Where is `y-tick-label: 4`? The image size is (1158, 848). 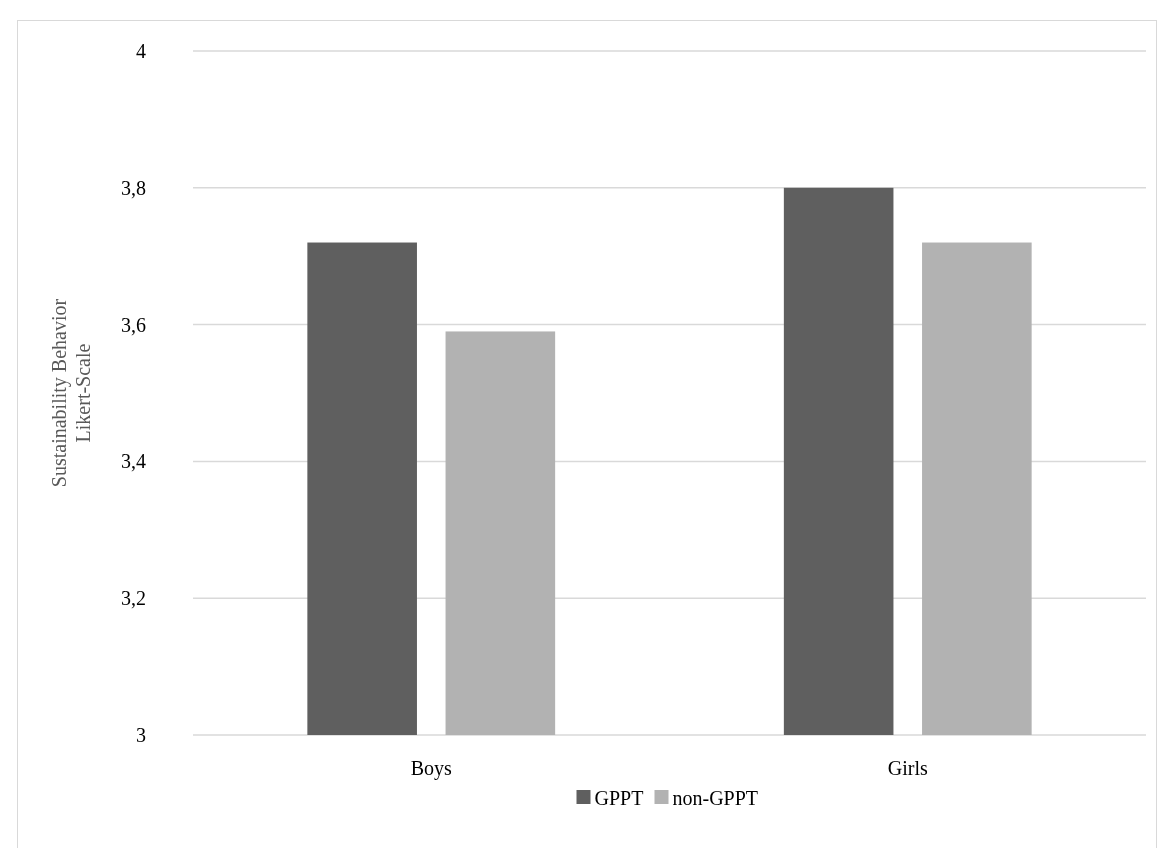 y-tick-label: 4 is located at coordinates (141, 51).